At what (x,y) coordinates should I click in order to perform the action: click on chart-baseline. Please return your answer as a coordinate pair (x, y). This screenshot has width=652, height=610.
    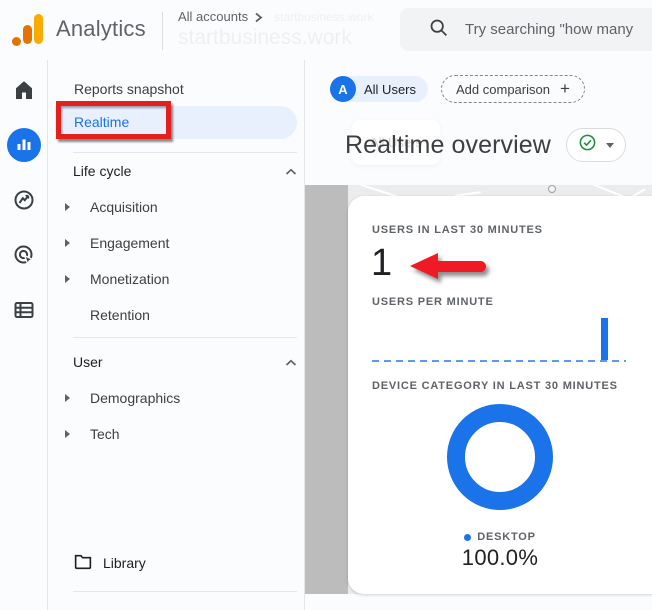
    Looking at the image, I should click on (499, 361).